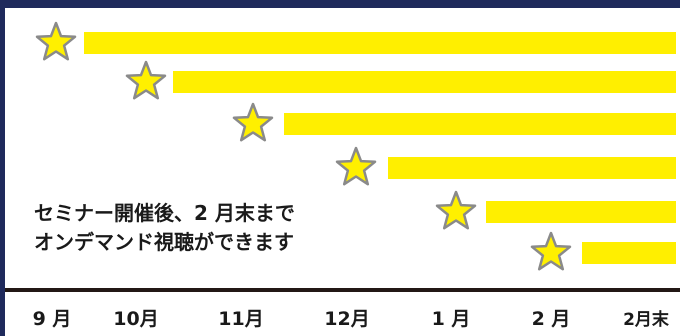  I want to click on month-label: 10月, so click(135, 319).